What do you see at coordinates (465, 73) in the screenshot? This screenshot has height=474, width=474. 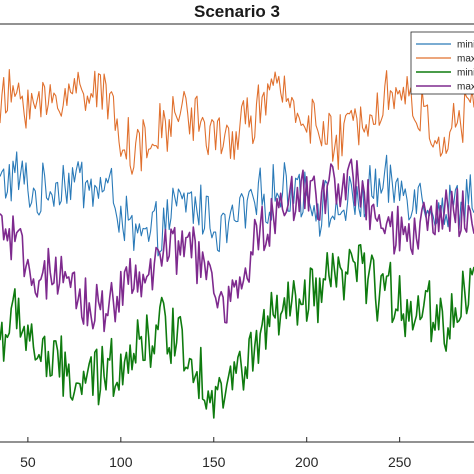 I see `legend-label-3: mini` at bounding box center [465, 73].